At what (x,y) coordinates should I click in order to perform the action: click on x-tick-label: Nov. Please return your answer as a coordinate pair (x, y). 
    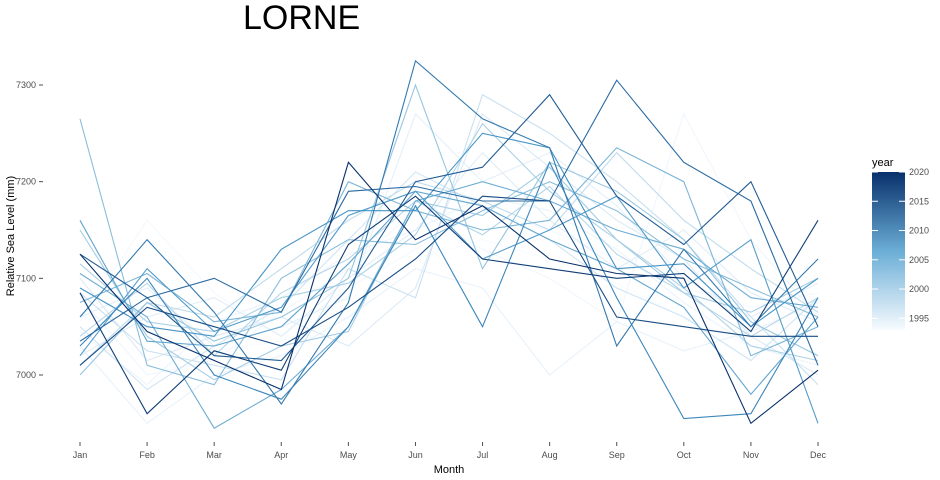
    Looking at the image, I should click on (751, 455).